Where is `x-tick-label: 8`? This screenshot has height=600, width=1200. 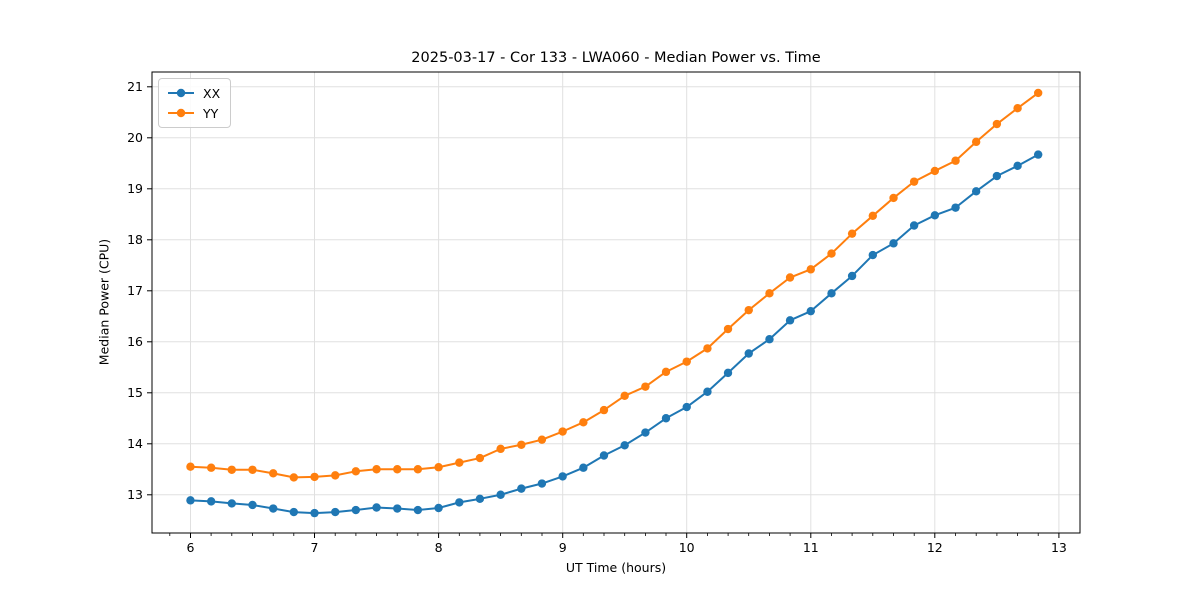
x-tick-label: 8 is located at coordinates (439, 547).